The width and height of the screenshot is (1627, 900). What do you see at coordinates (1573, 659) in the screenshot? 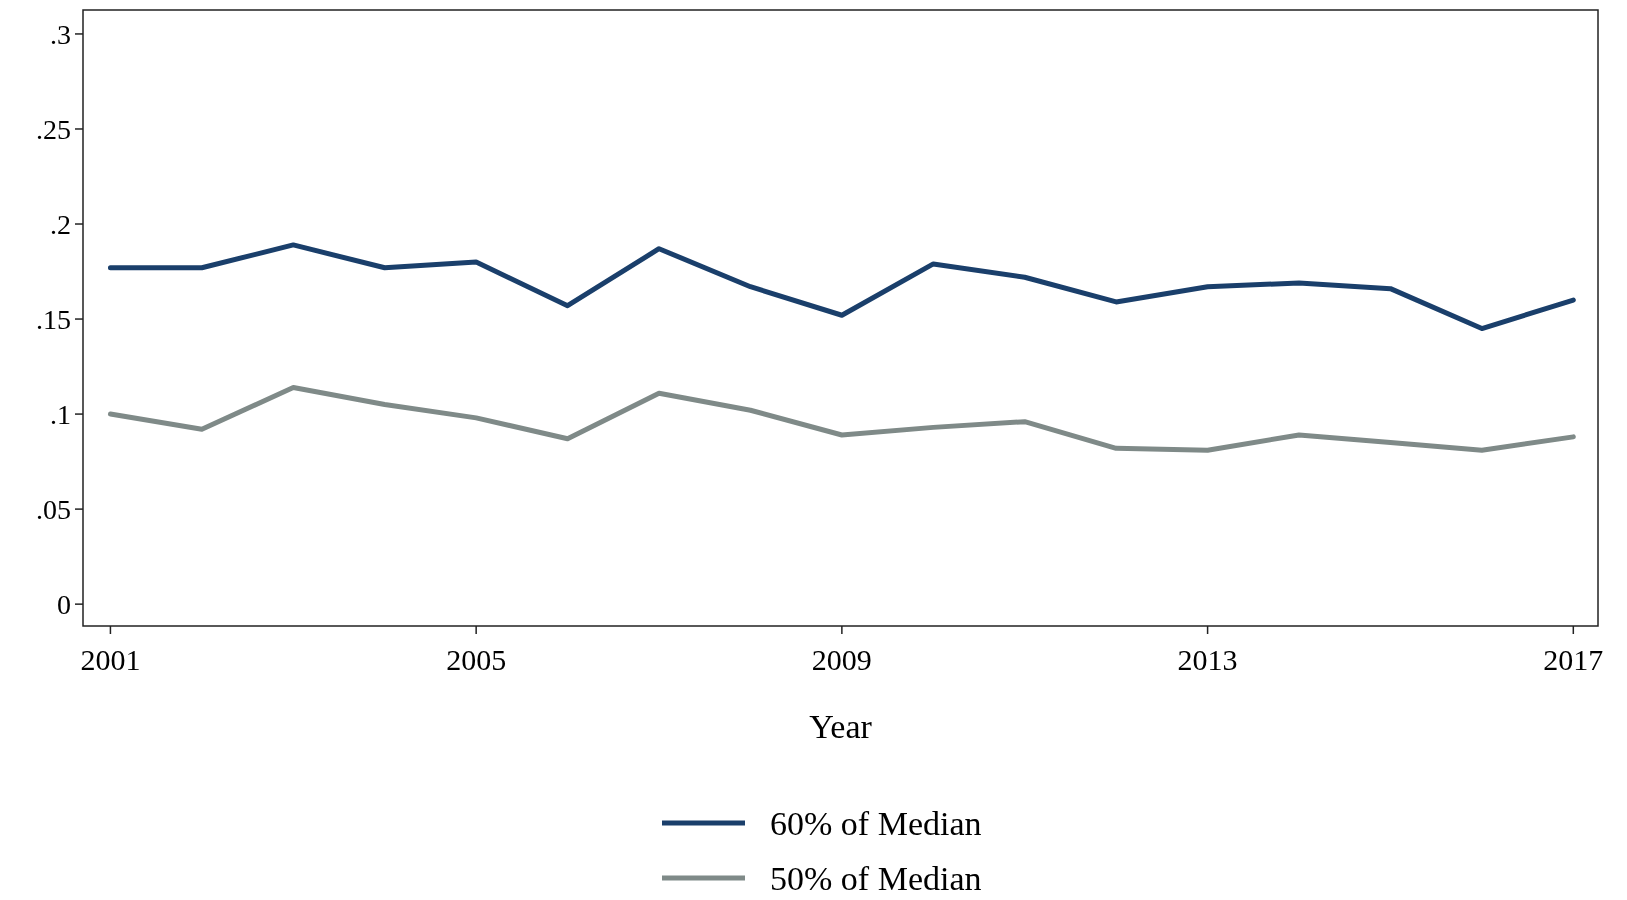
I see `x-tick-label: 2017` at bounding box center [1573, 659].